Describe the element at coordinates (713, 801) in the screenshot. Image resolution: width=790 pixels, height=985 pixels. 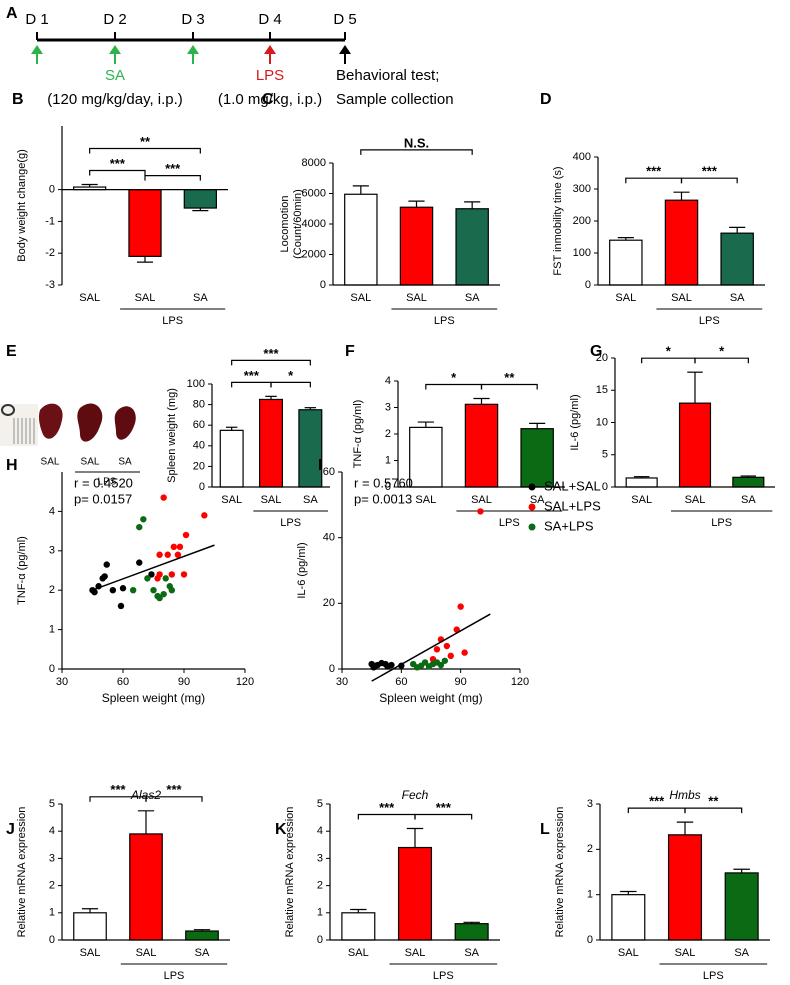
I see `significance-label: **` at that location.